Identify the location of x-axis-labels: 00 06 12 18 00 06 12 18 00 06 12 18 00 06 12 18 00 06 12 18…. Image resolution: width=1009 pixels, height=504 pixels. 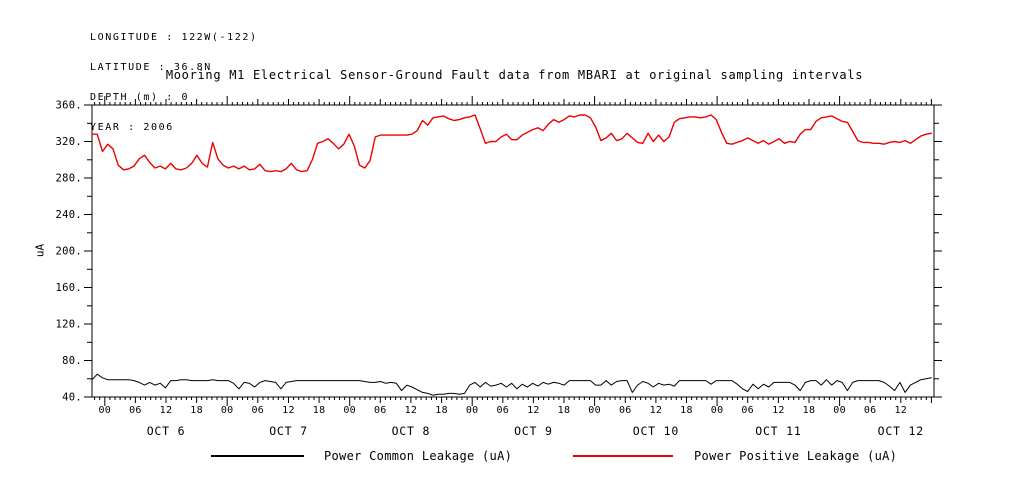
(502, 410).